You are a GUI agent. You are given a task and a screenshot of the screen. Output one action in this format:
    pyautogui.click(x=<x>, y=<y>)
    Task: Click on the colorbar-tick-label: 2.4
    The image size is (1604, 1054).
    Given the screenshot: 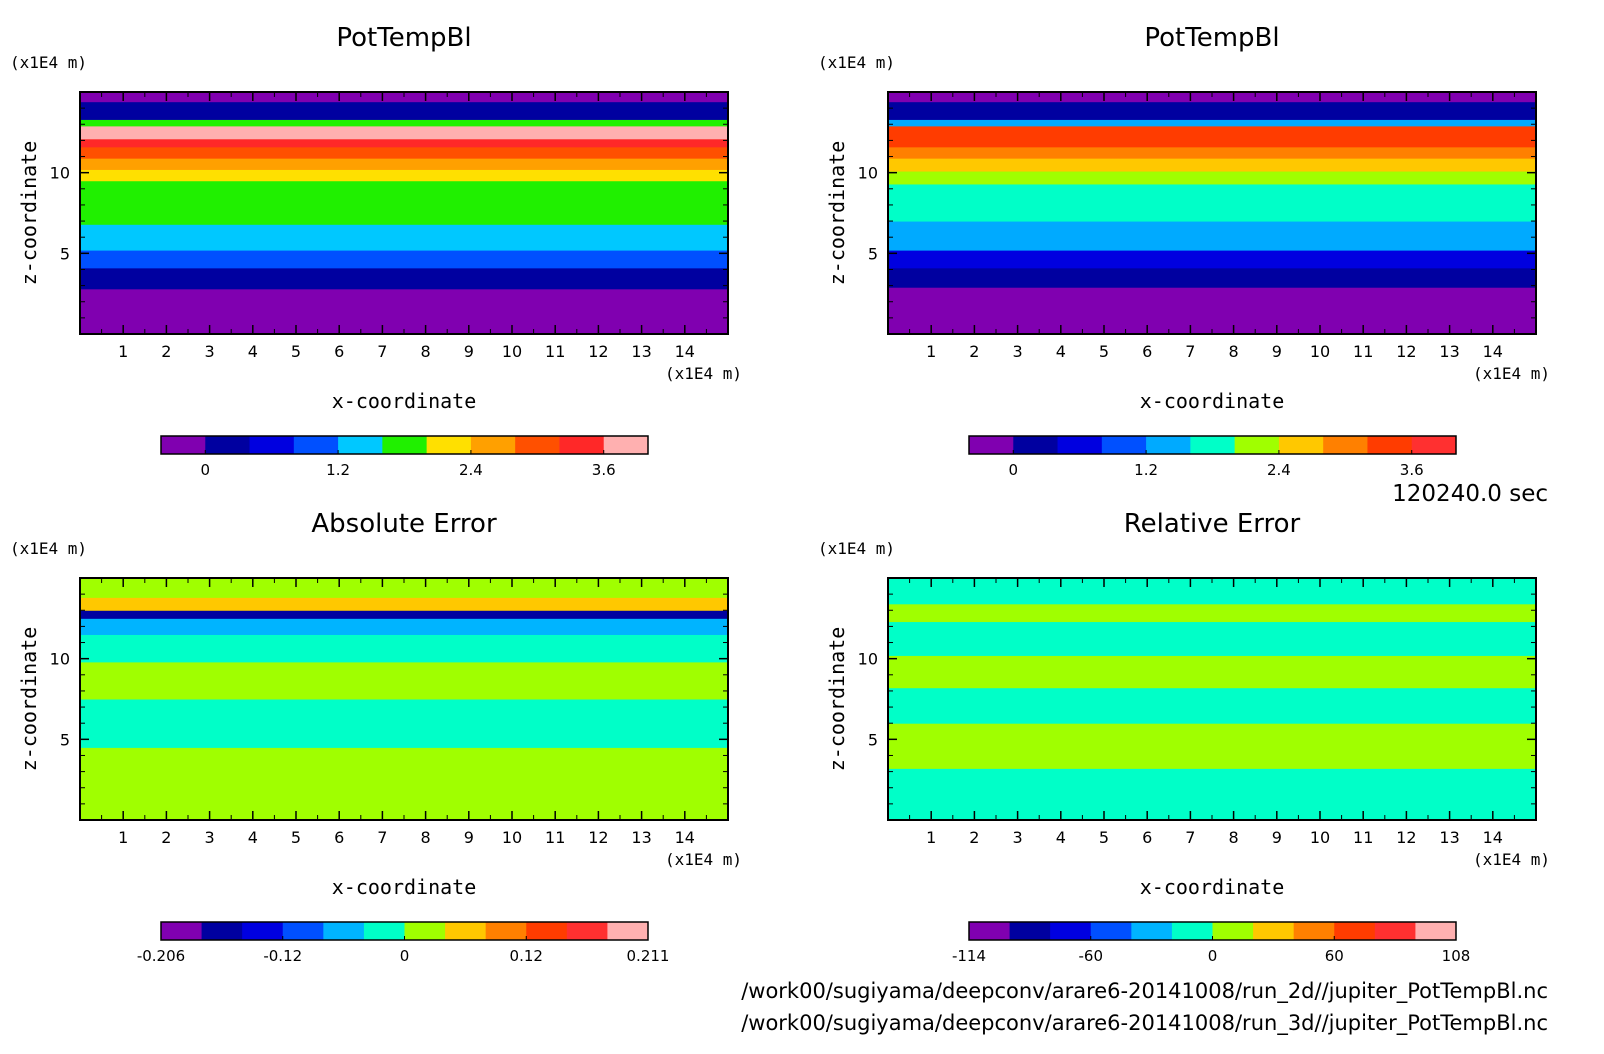 What is the action you would take?
    pyautogui.click(x=471, y=470)
    